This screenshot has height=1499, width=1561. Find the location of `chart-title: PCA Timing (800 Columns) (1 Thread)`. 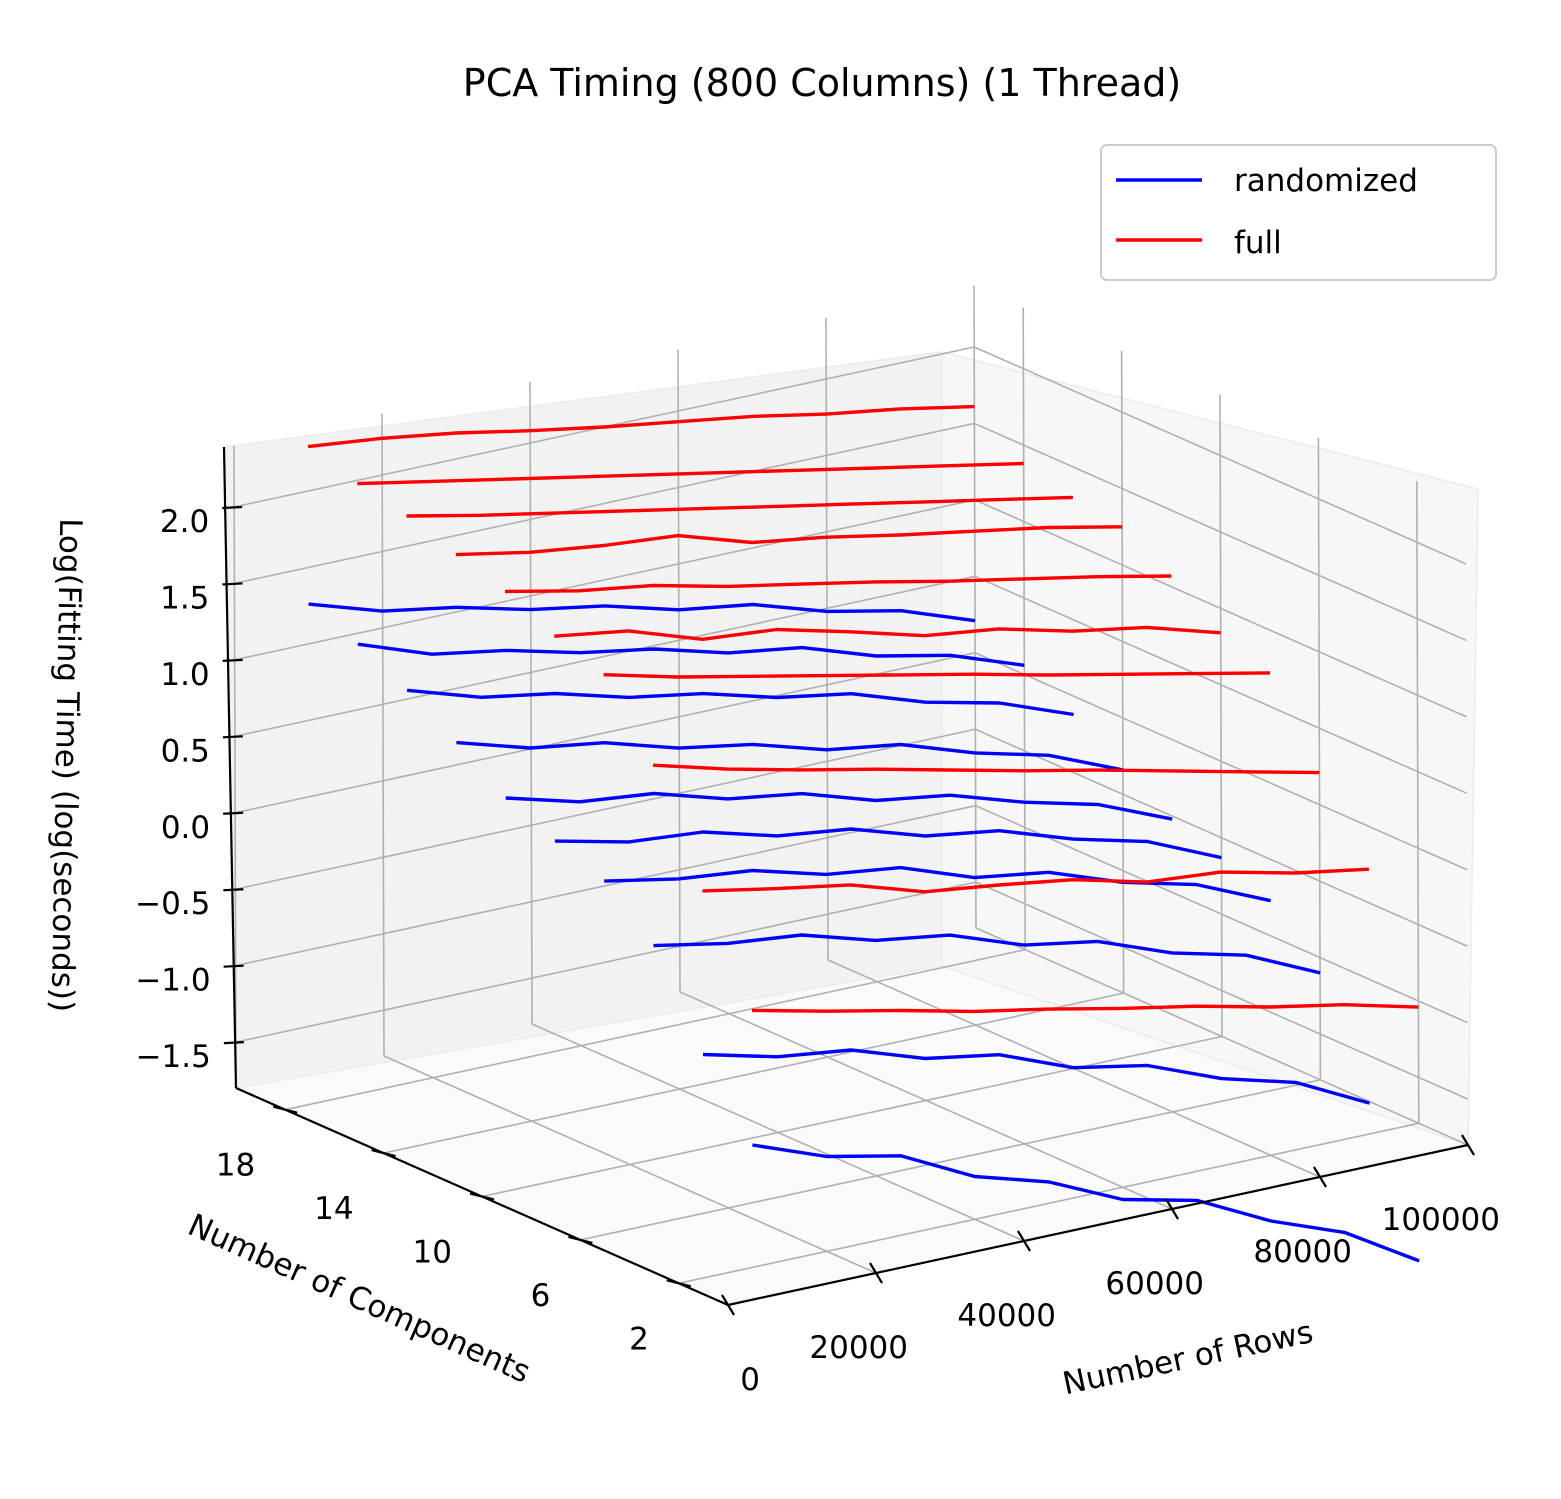

chart-title: PCA Timing (800 Columns) (1 Thread) is located at coordinates (822, 83).